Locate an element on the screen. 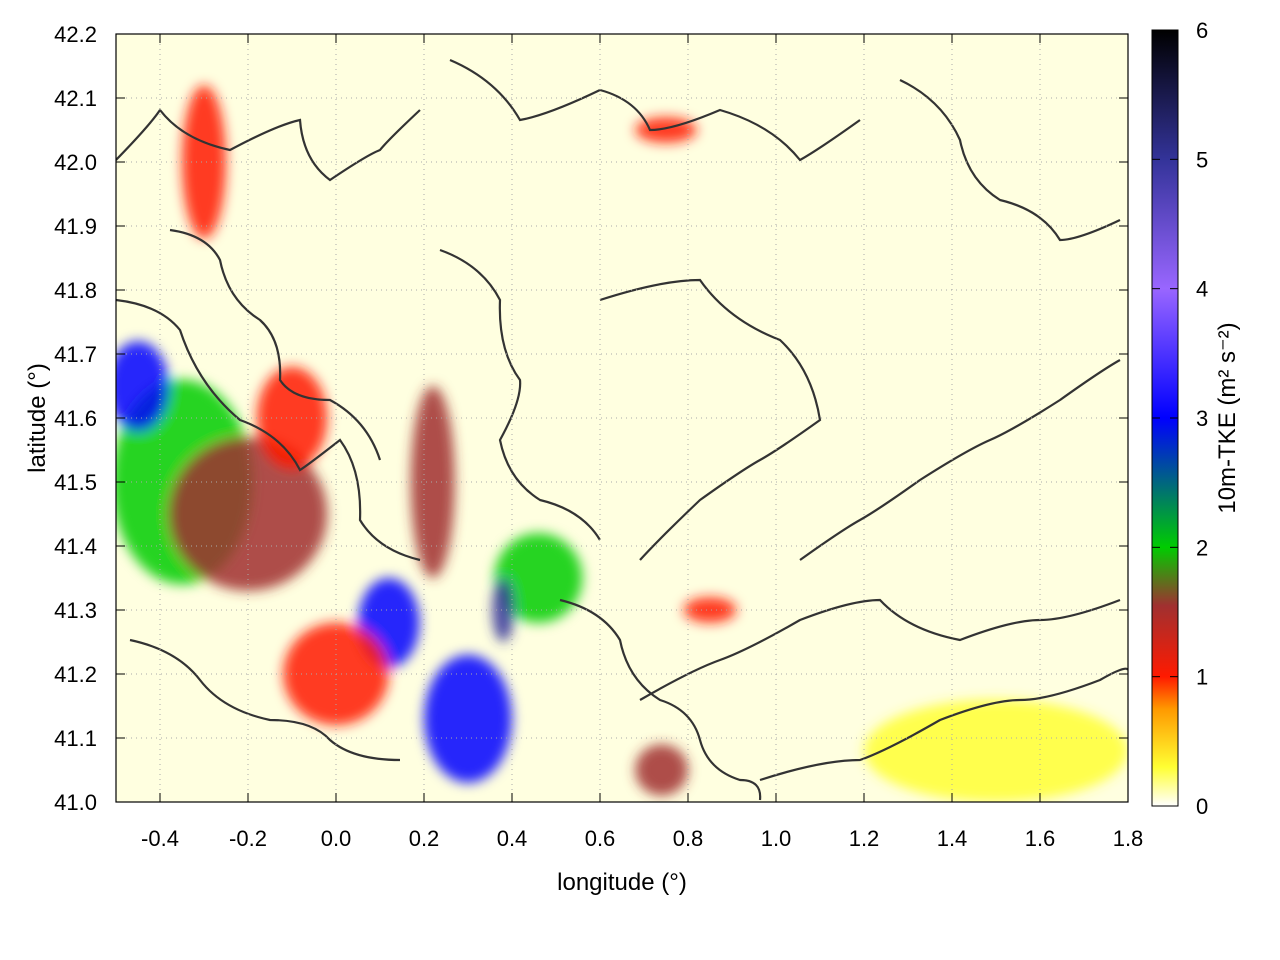 This screenshot has height=960, width=1280. y-tick-label: 42.1 is located at coordinates (75, 98).